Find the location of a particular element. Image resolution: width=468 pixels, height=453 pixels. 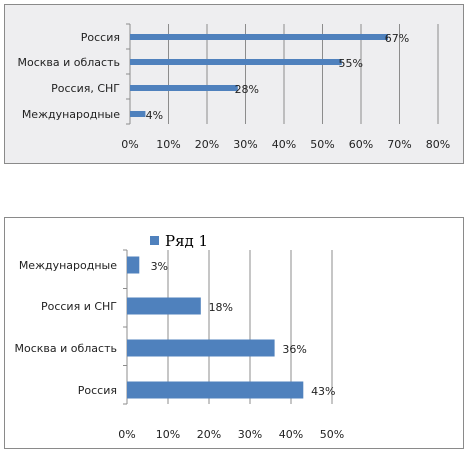

x-tick-label: 70% is located at coordinates (399, 144).